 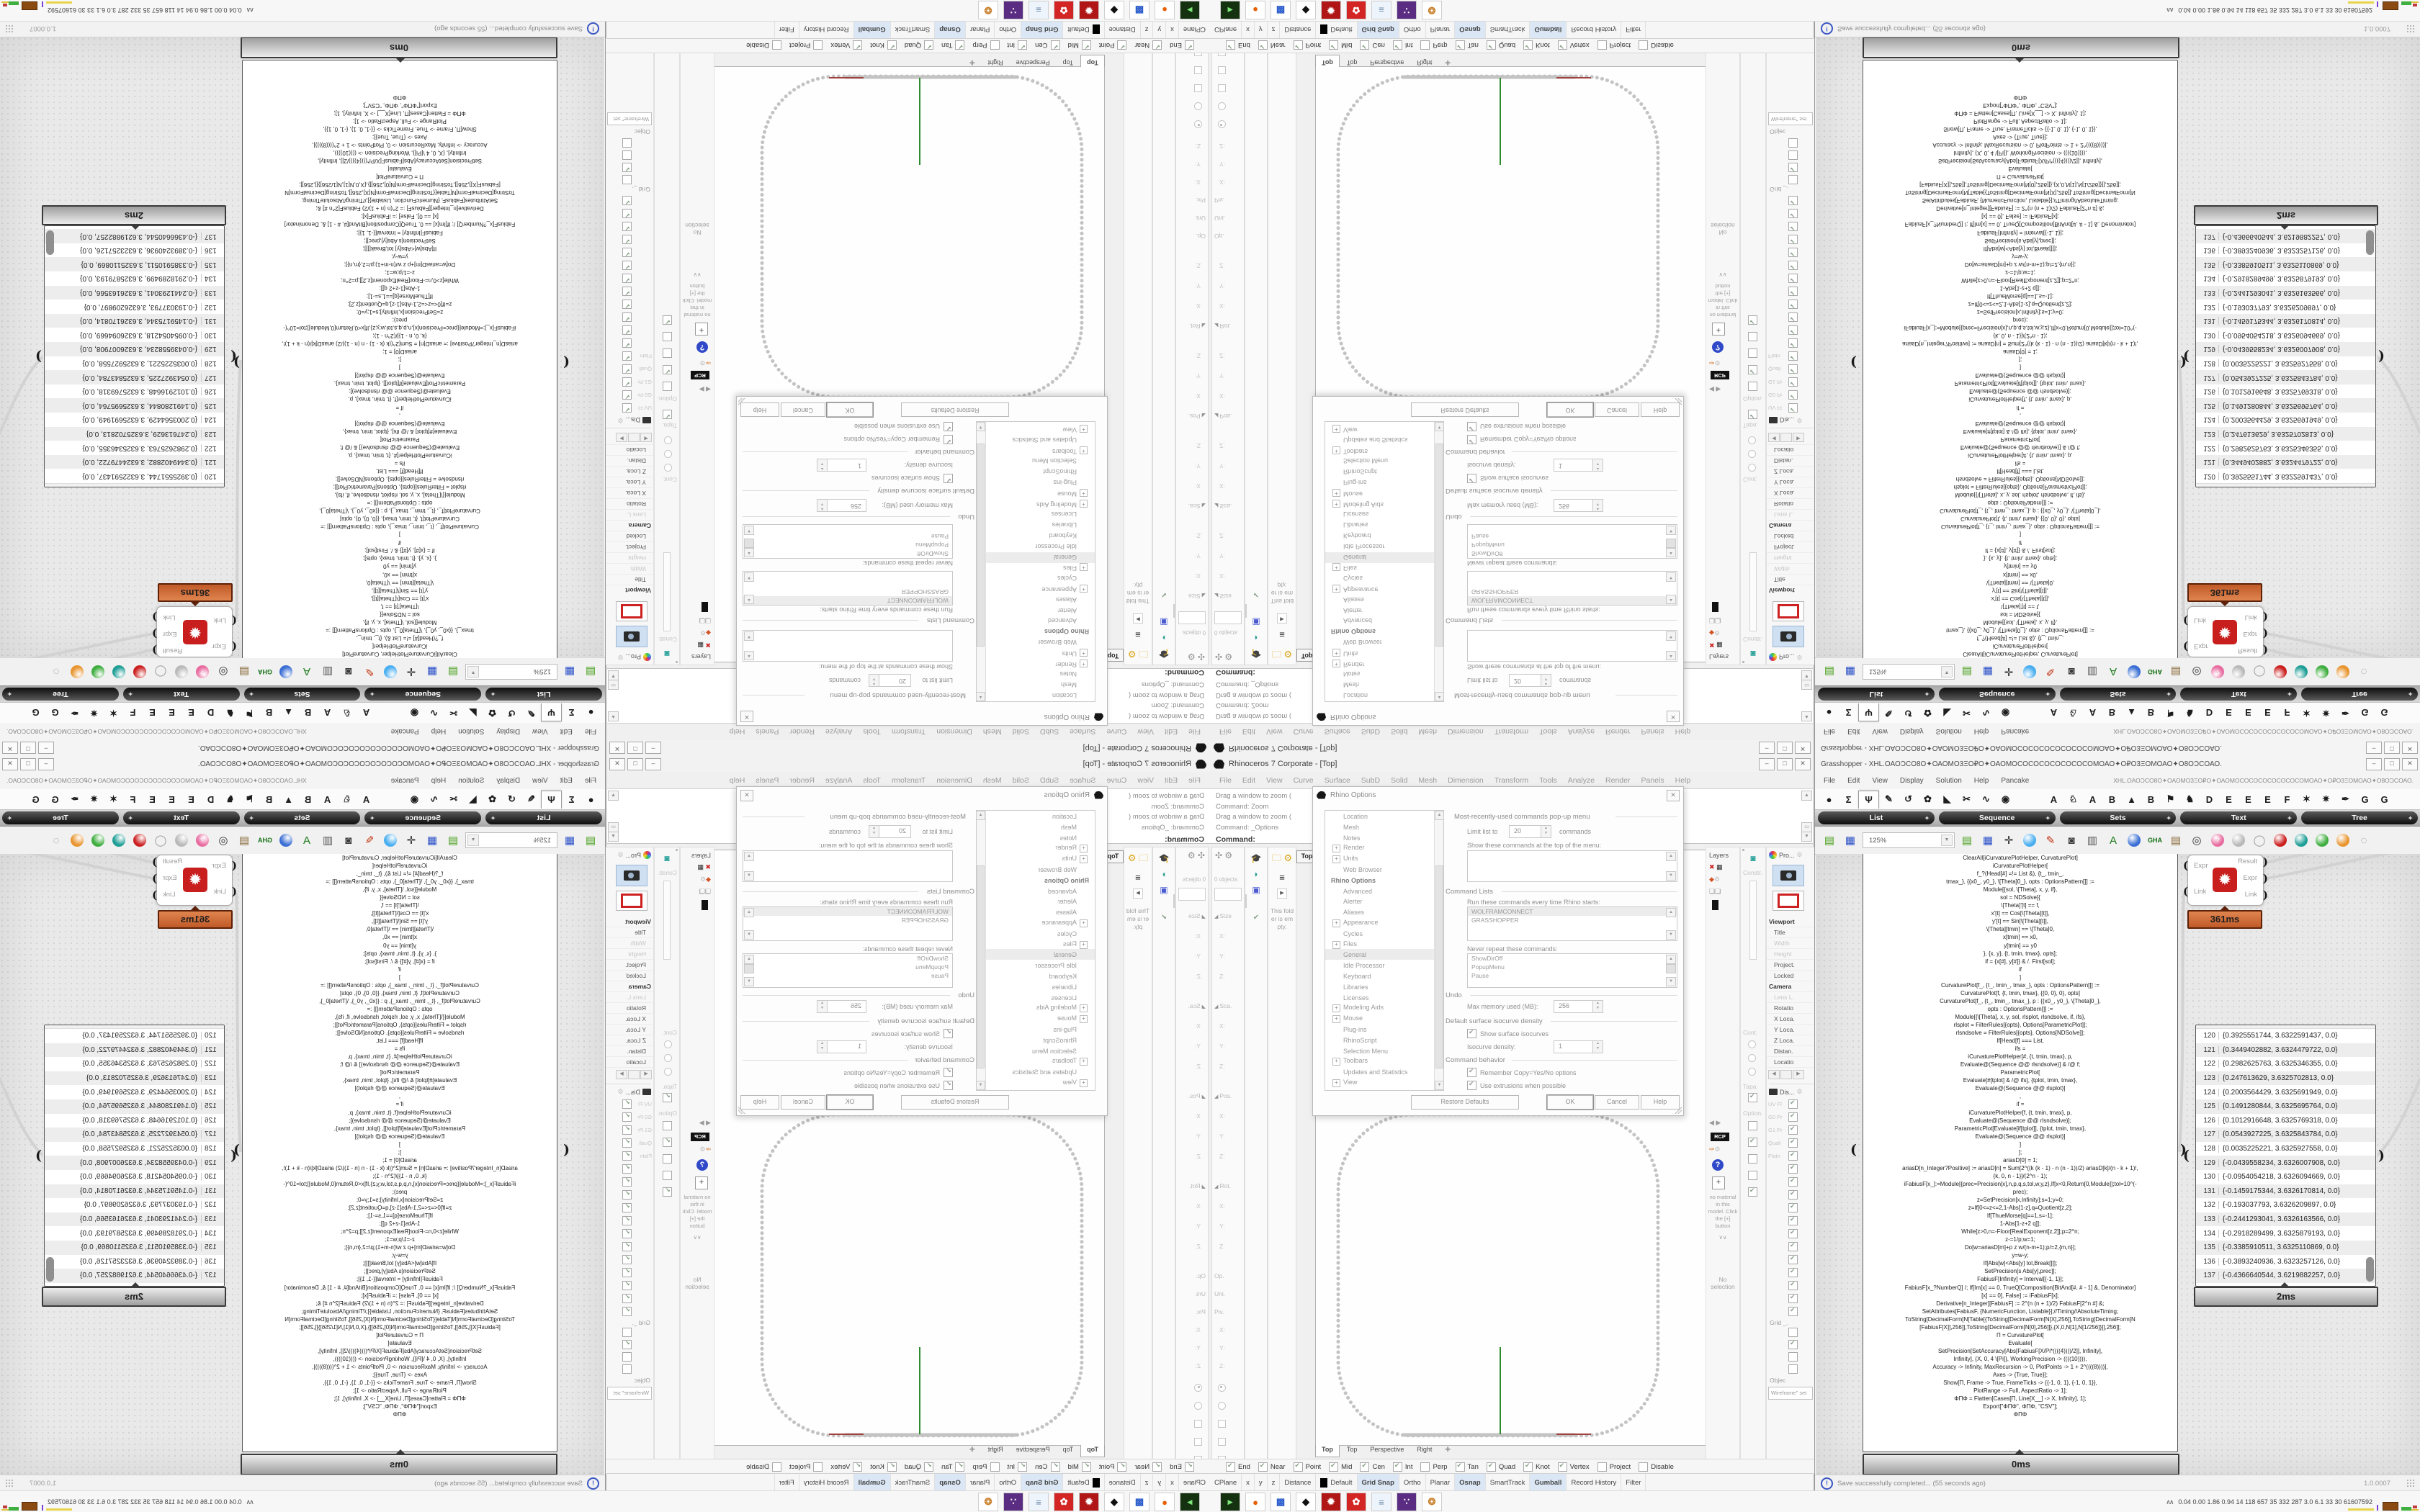 What do you see at coordinates (1360, 472) in the screenshot?
I see `tree-item: RhinoScript` at bounding box center [1360, 472].